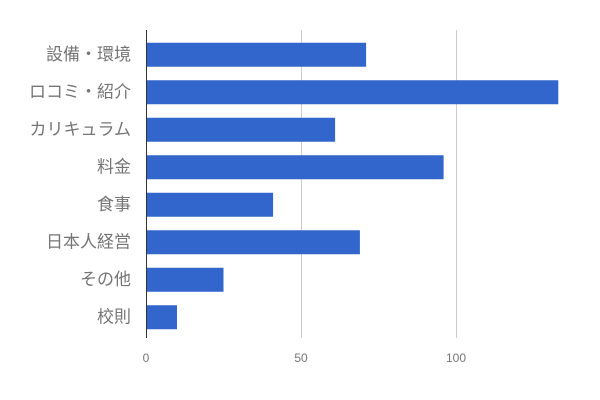 This screenshot has width=600, height=400. What do you see at coordinates (105, 280) in the screenshot?
I see `category-label: その他` at bounding box center [105, 280].